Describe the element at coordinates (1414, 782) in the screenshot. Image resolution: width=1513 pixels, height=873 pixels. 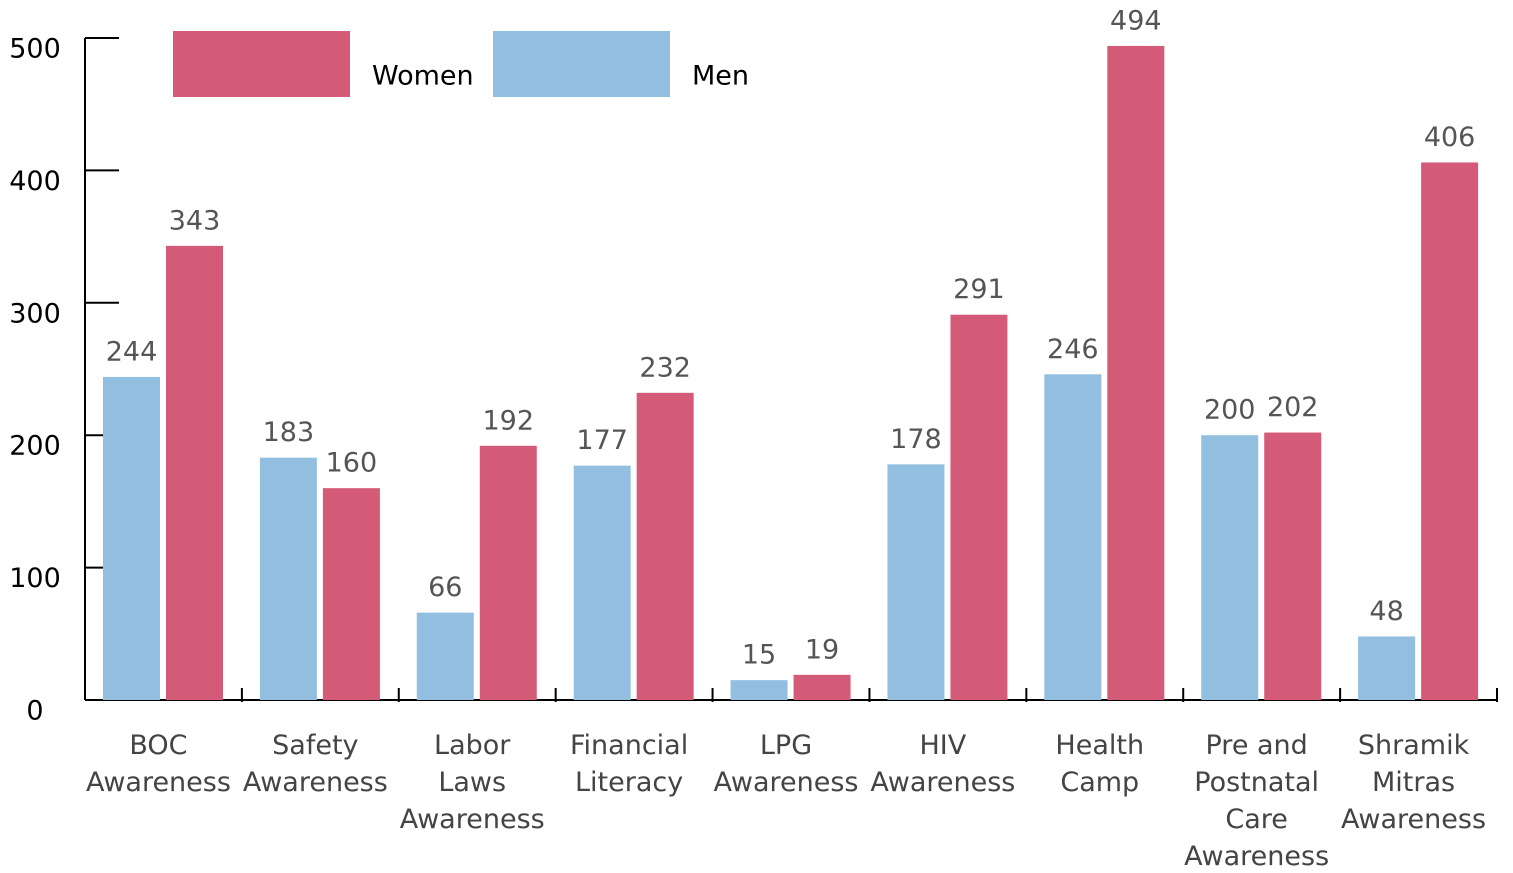
I see `x-tick-label: Shramik Mitras Awareness` at that location.